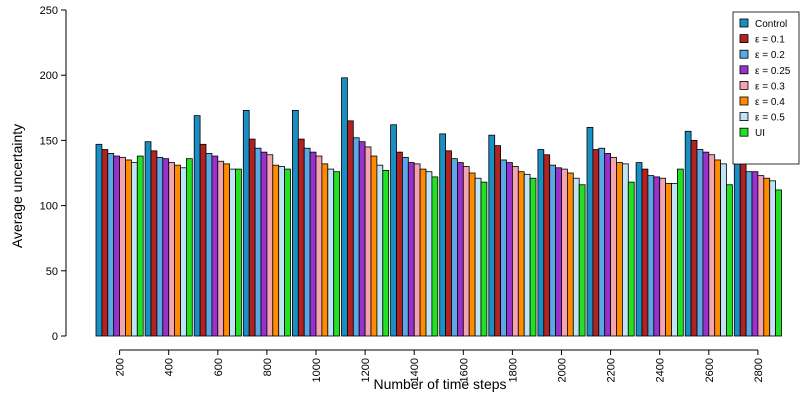  What do you see at coordinates (770, 55) in the screenshot?
I see `legend-label-2: ε = 0.2` at bounding box center [770, 55].